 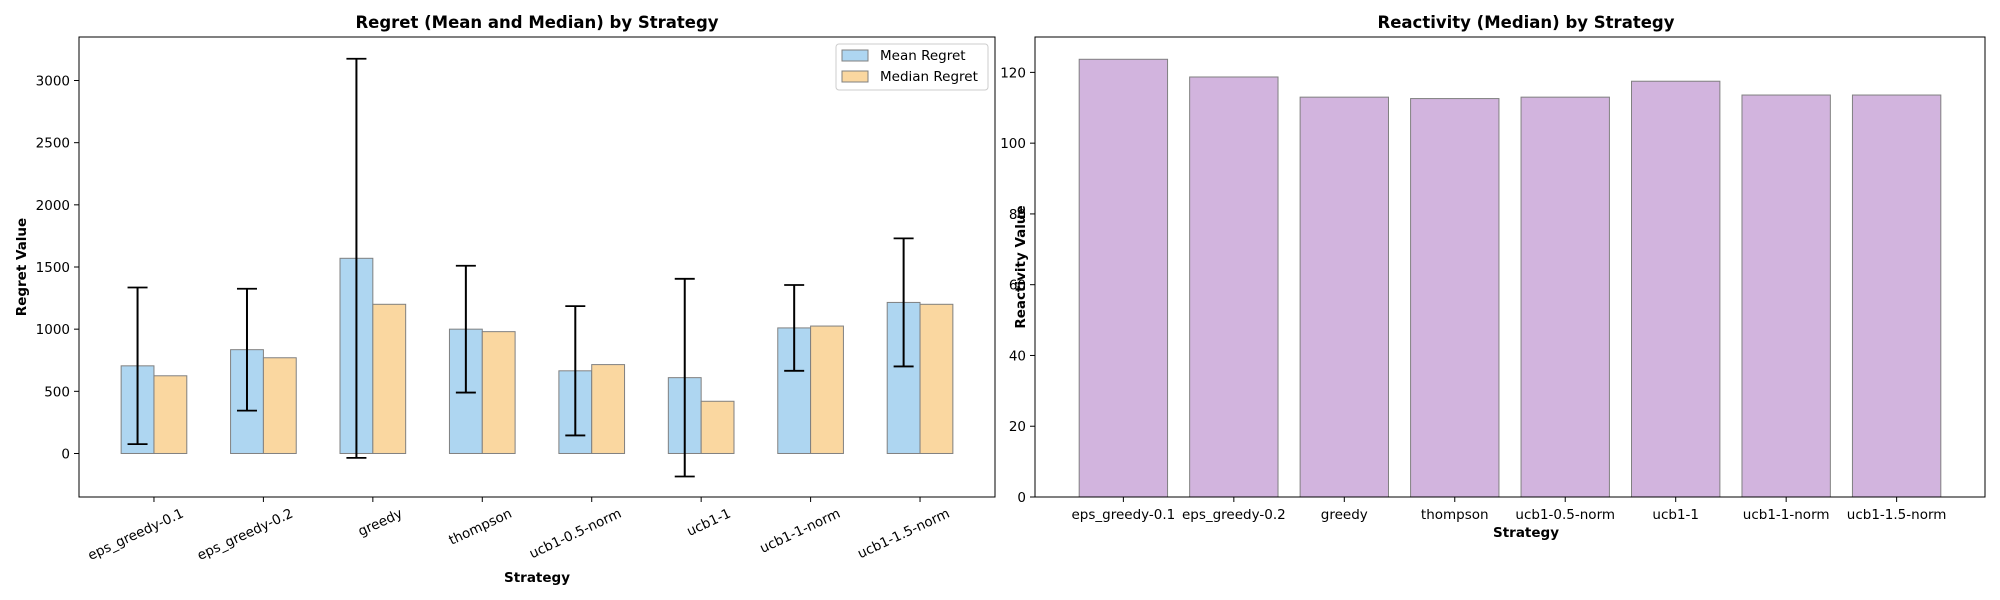 I want to click on reactivity-chart-ylabel: Reactivity Value, so click(x=1021, y=266).